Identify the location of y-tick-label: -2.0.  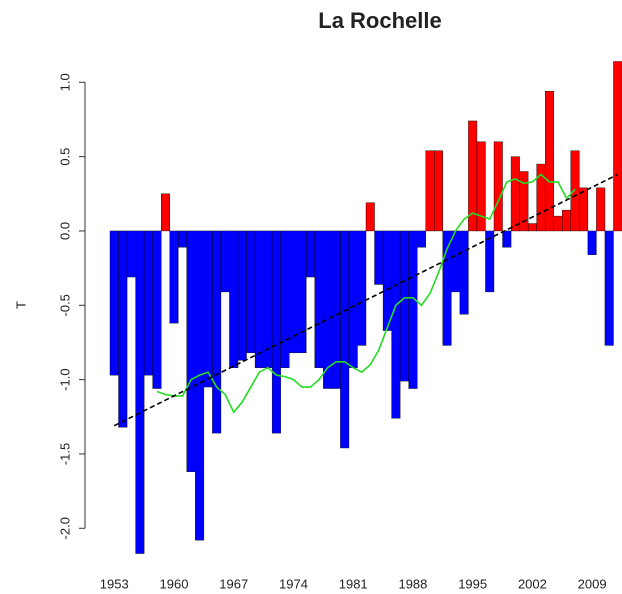
(64, 528).